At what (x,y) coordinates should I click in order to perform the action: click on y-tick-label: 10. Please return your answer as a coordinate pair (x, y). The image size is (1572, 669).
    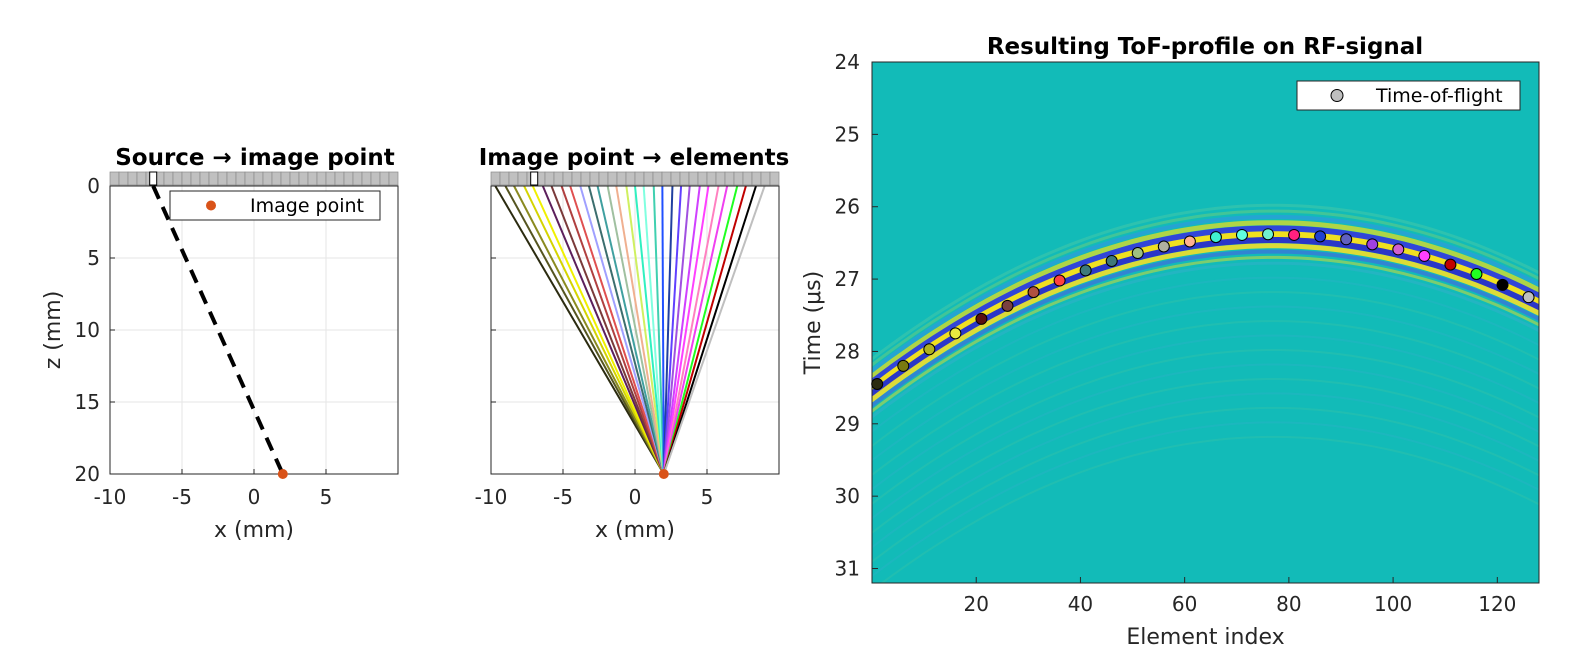
    Looking at the image, I should click on (87, 330).